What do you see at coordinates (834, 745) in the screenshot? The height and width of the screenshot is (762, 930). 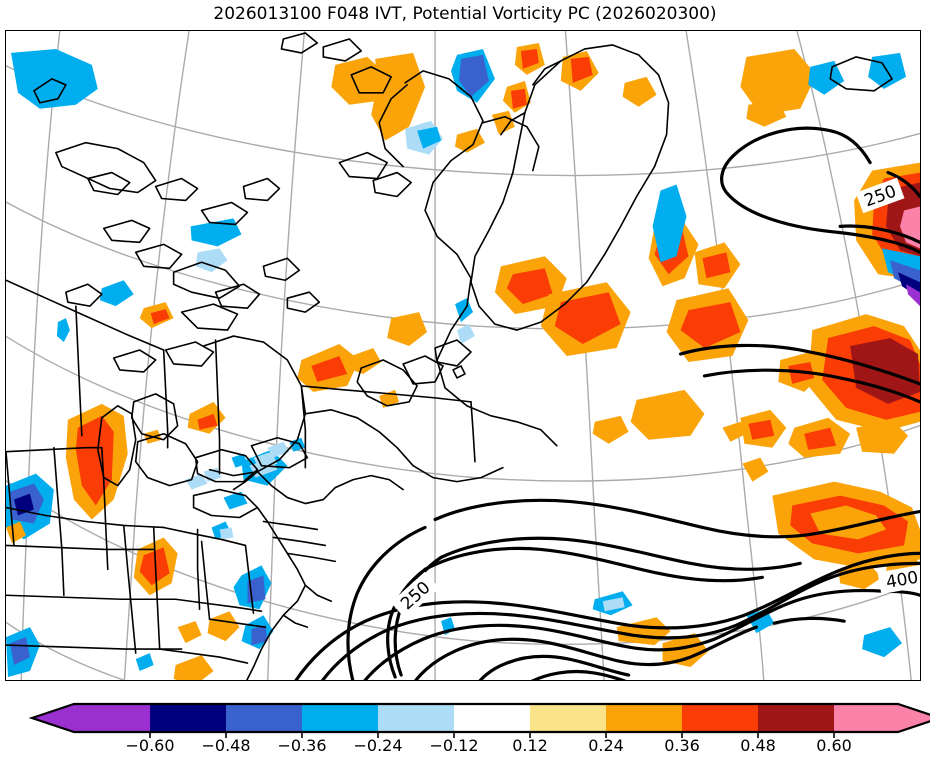 I see `colorbar-tick-label-9: 0.60` at bounding box center [834, 745].